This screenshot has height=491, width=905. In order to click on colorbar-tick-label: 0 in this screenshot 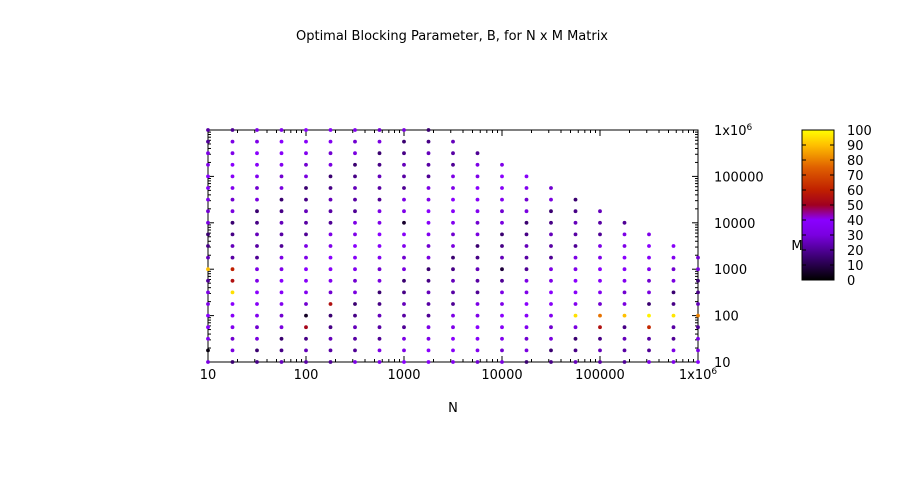, I will do `click(851, 281)`.